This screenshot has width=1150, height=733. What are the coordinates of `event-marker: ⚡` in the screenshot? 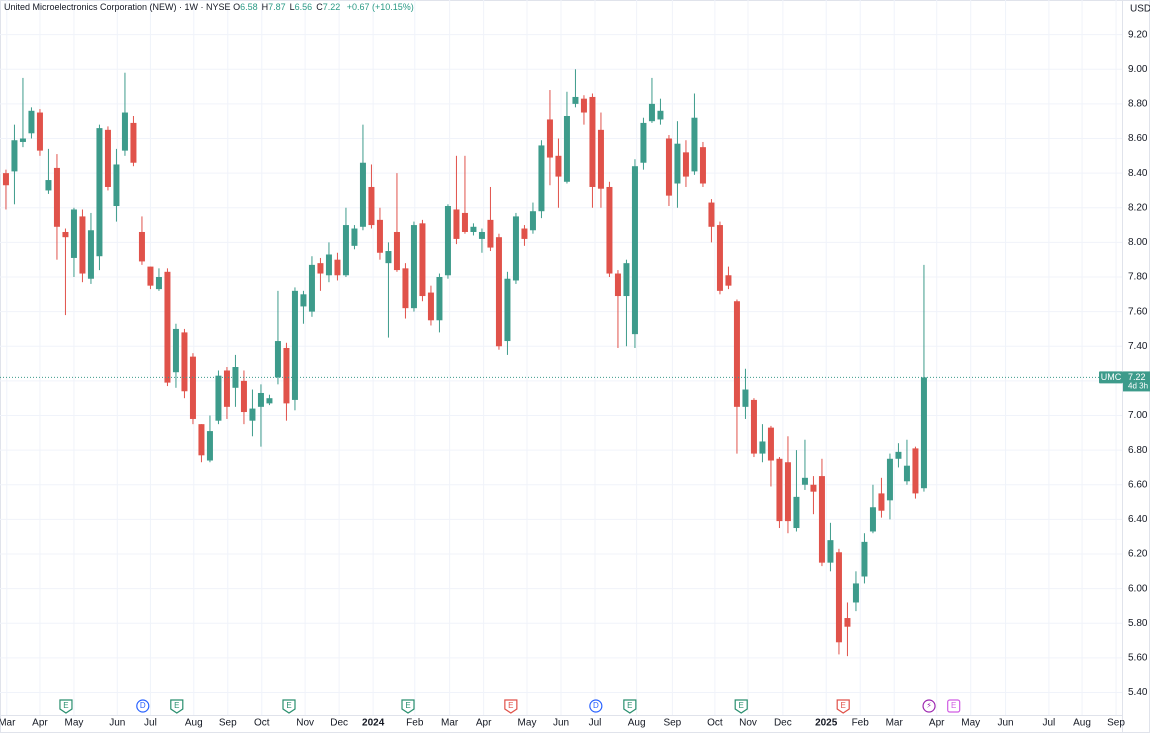 It's located at (929, 706).